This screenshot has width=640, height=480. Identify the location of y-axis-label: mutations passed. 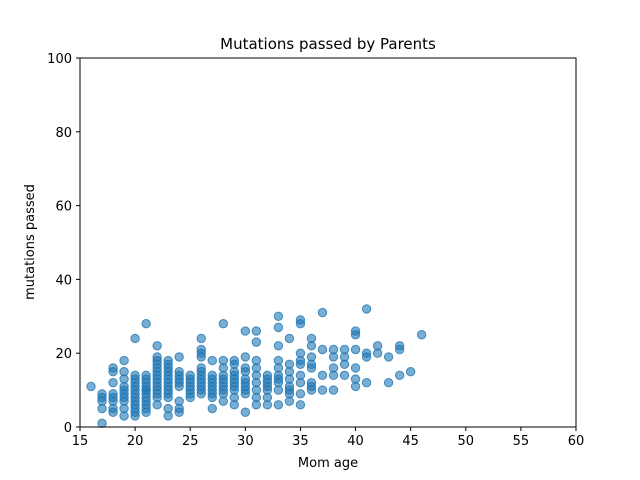
(30, 242).